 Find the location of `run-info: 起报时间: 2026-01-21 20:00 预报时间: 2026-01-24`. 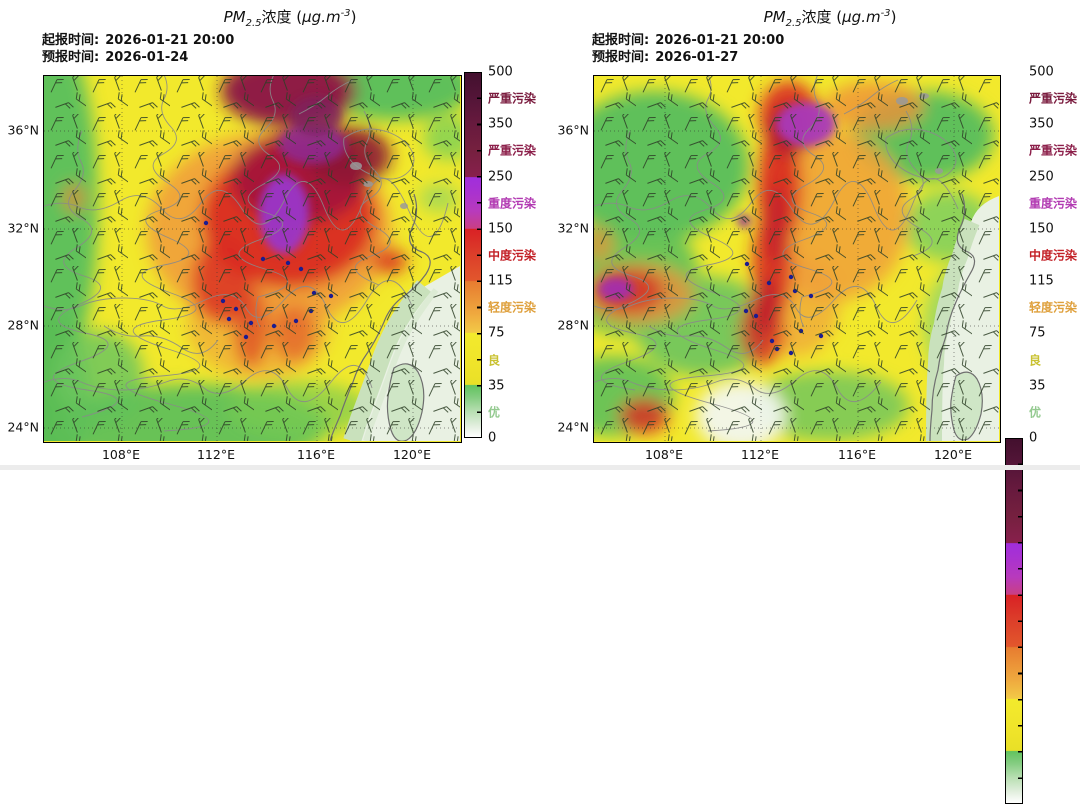

run-info: 起报时间: 2026-01-21 20:00 预报时间: 2026-01-24 is located at coordinates (138, 49).